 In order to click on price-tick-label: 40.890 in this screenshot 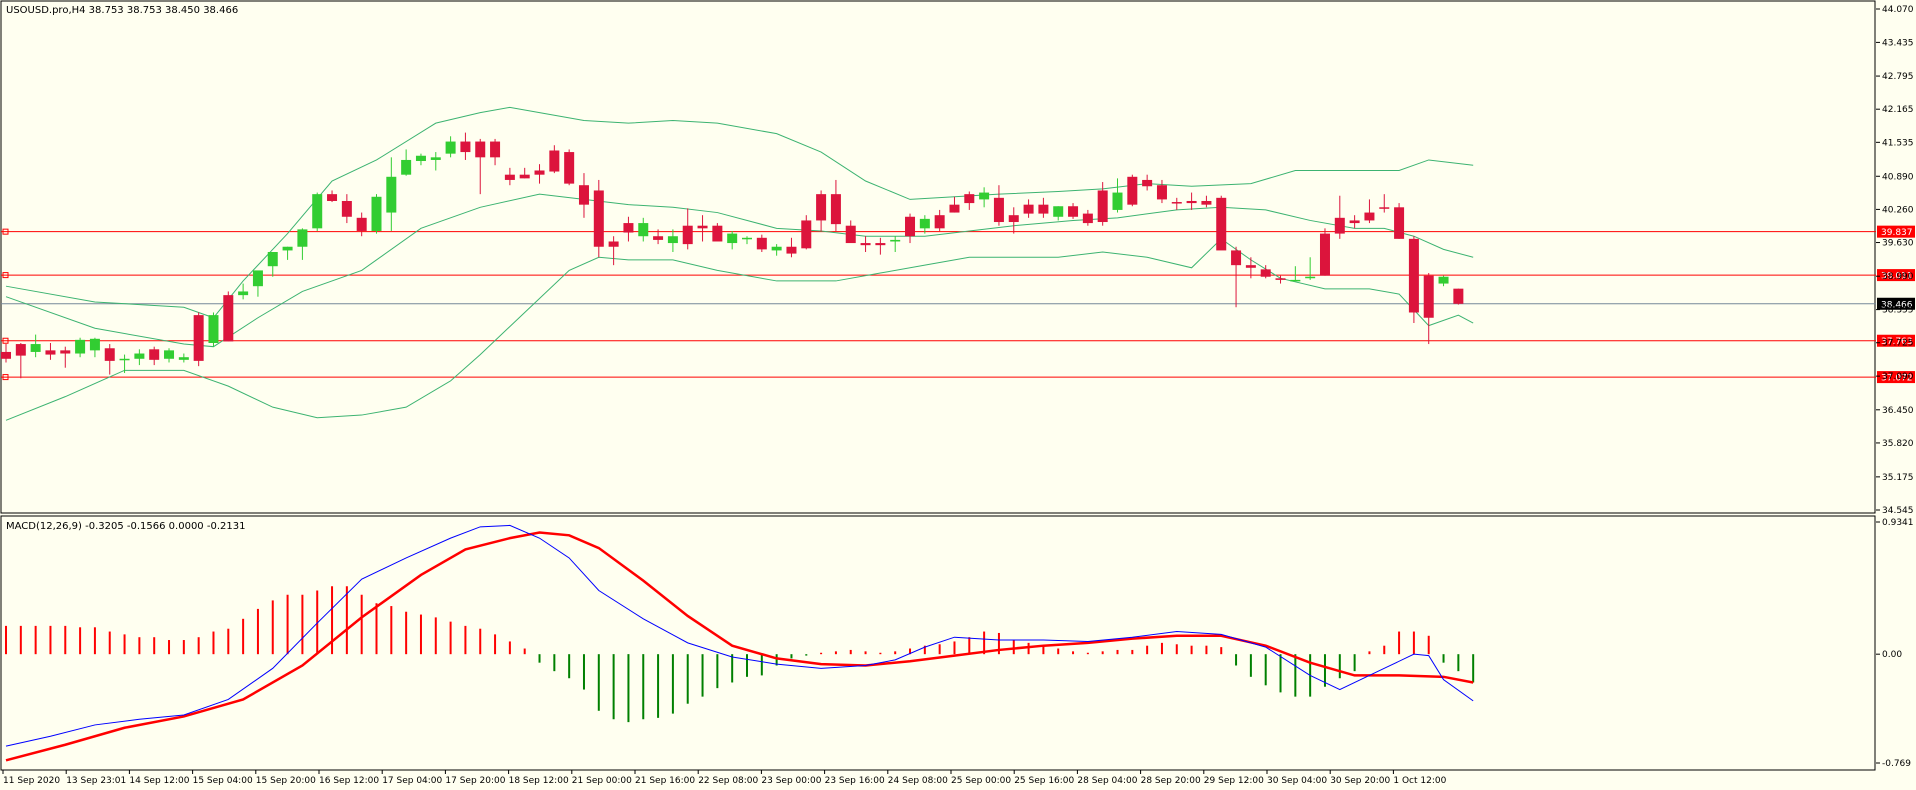, I will do `click(1898, 177)`.